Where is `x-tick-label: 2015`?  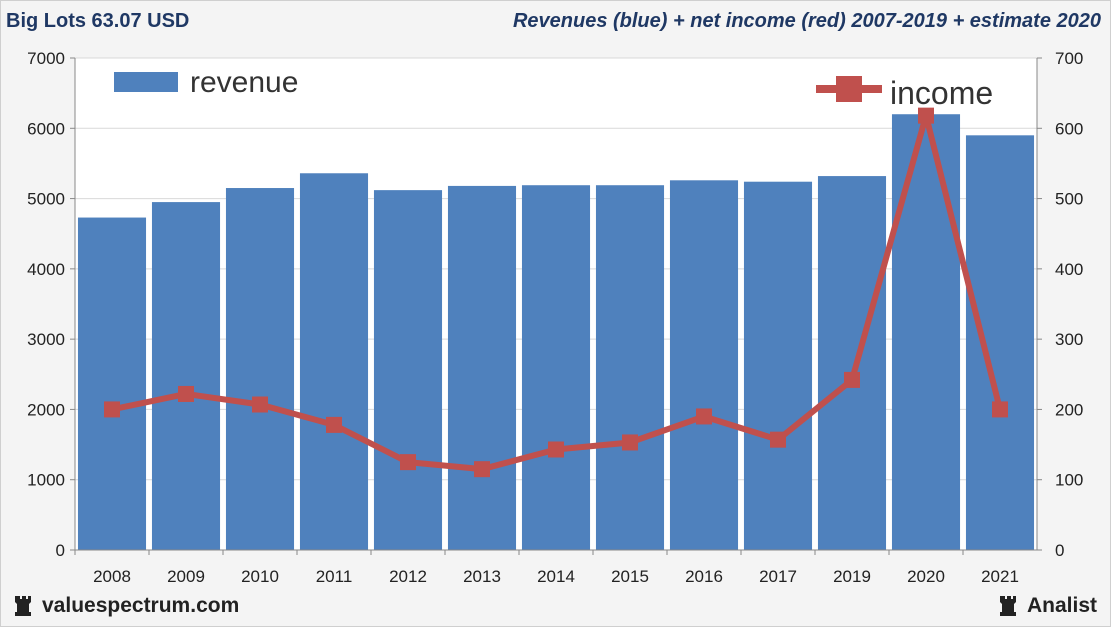 x-tick-label: 2015 is located at coordinates (630, 576).